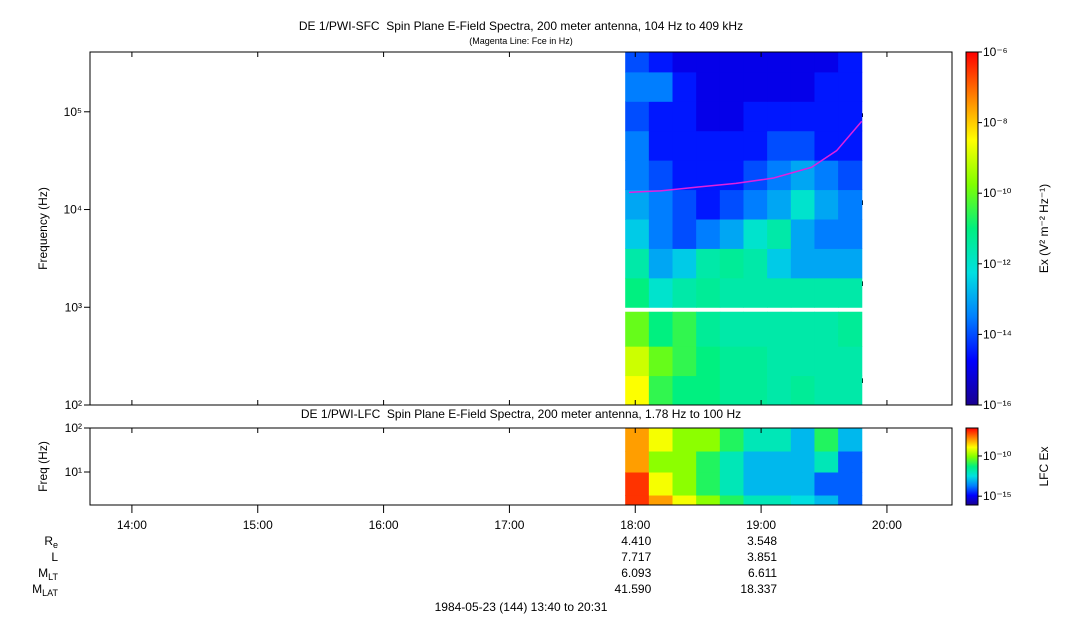 The width and height of the screenshot is (1083, 620). I want to click on ephemeris-label: Re, so click(51, 542).